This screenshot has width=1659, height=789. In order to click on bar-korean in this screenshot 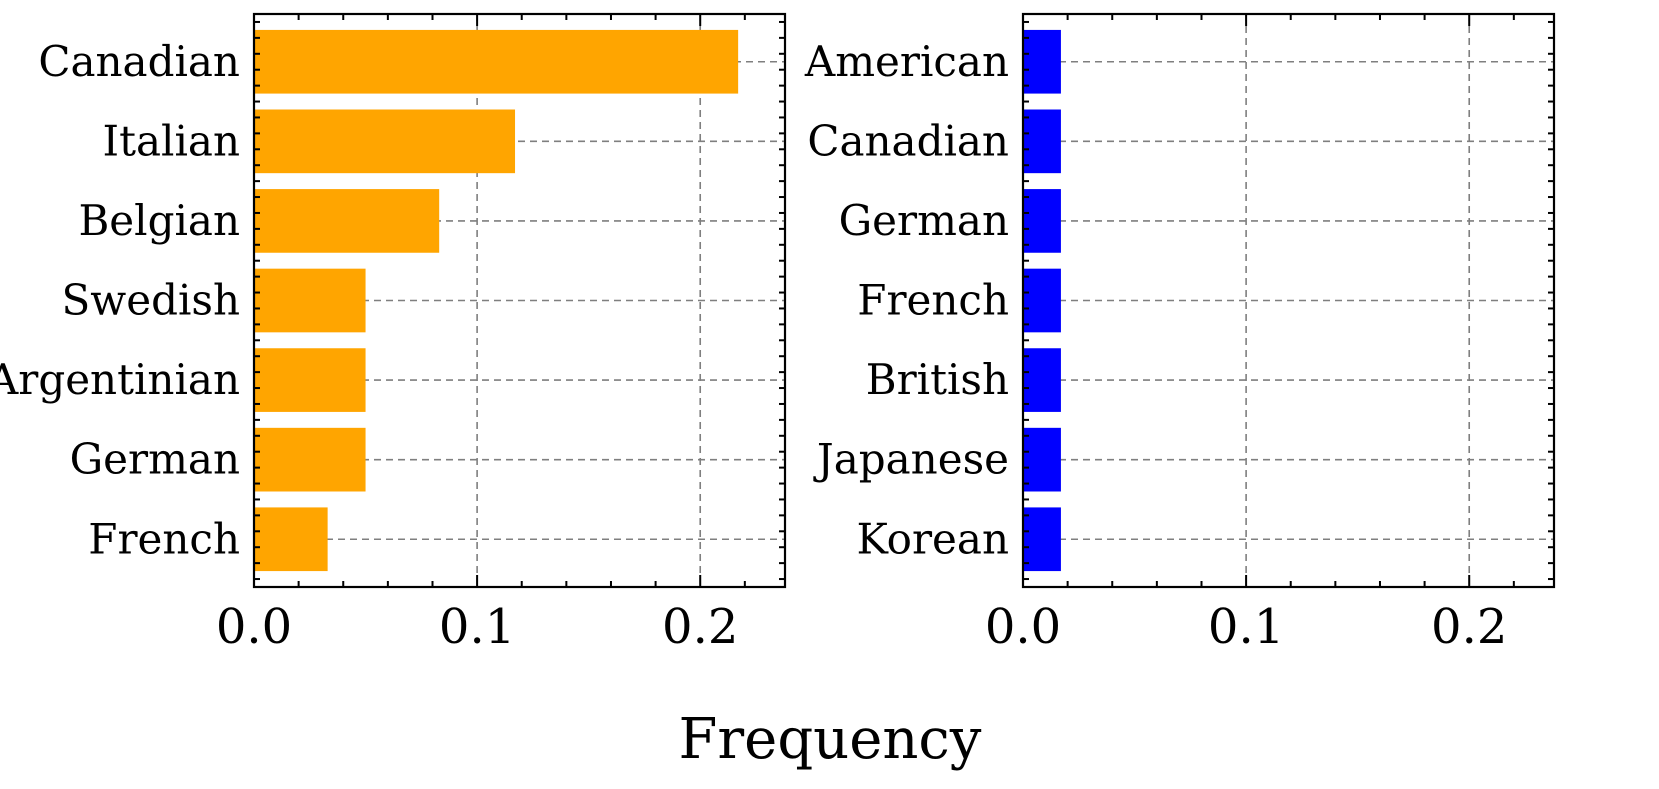, I will do `click(1042, 539)`.